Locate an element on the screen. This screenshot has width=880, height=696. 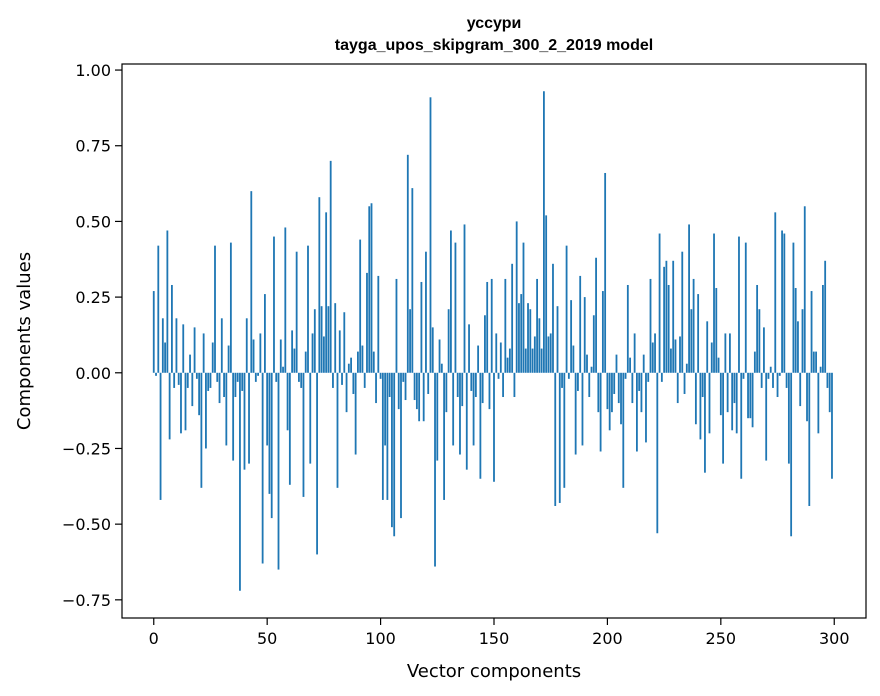
x-tick-label: 50 is located at coordinates (267, 638).